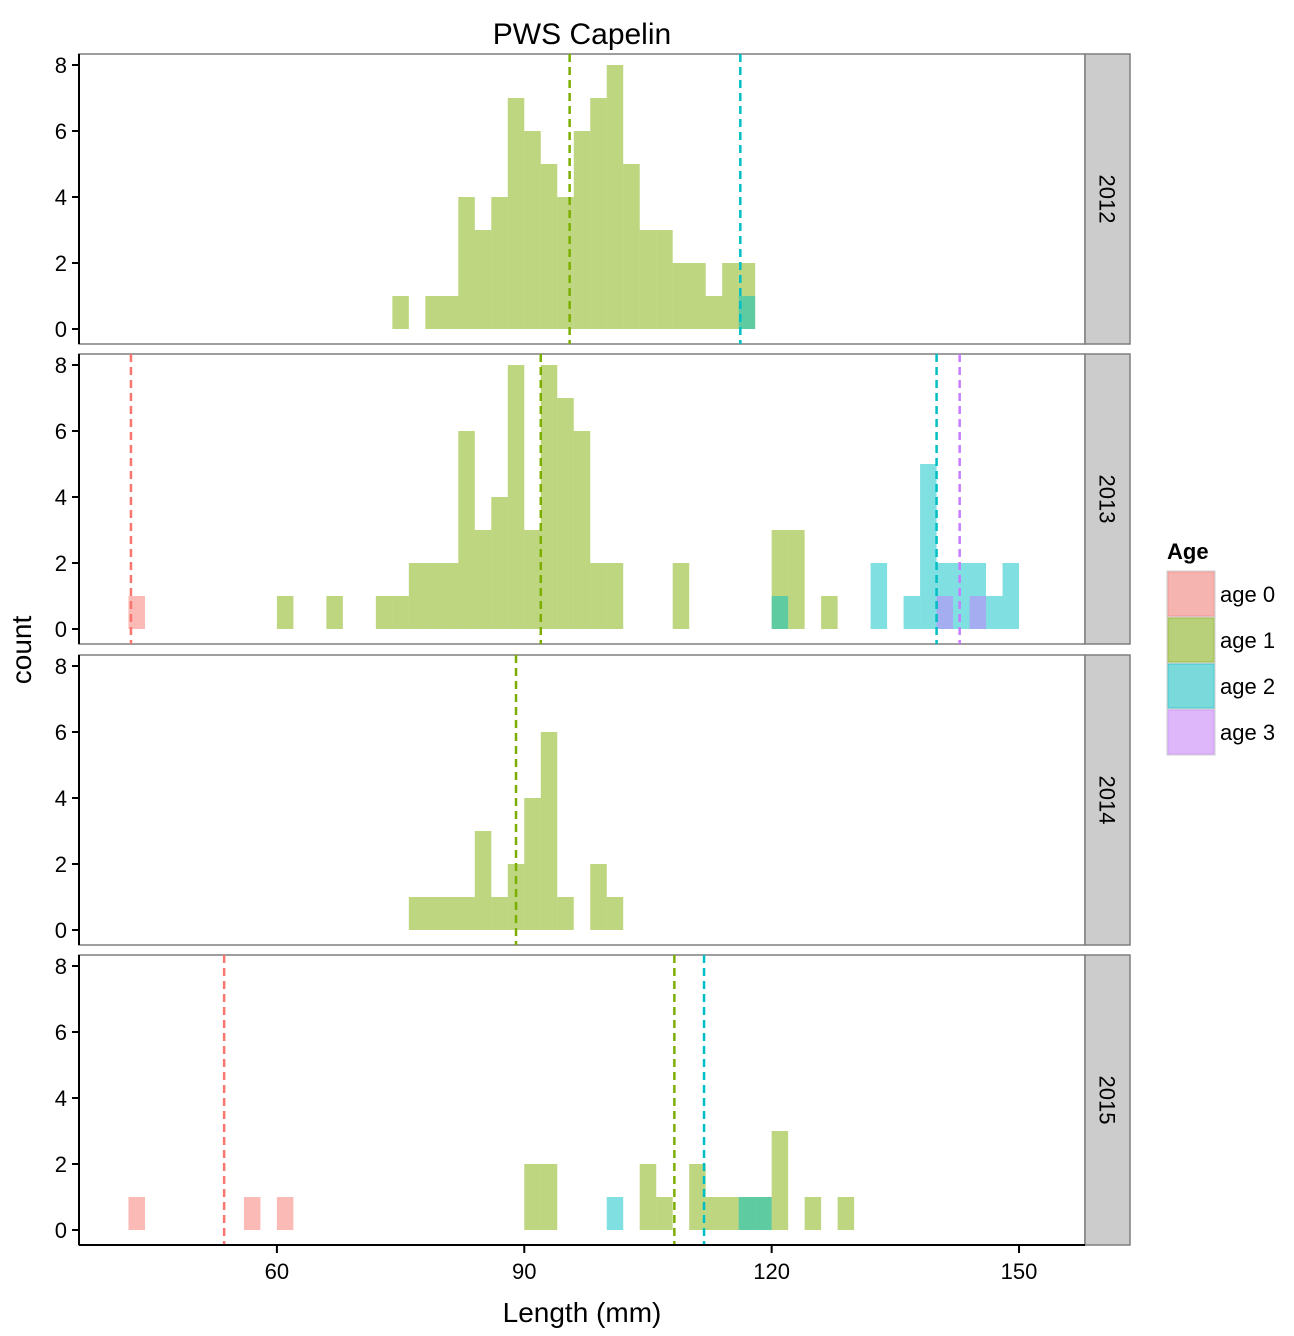 This screenshot has width=1294, height=1336. I want to click on x-tick-label: 120, so click(771, 1271).